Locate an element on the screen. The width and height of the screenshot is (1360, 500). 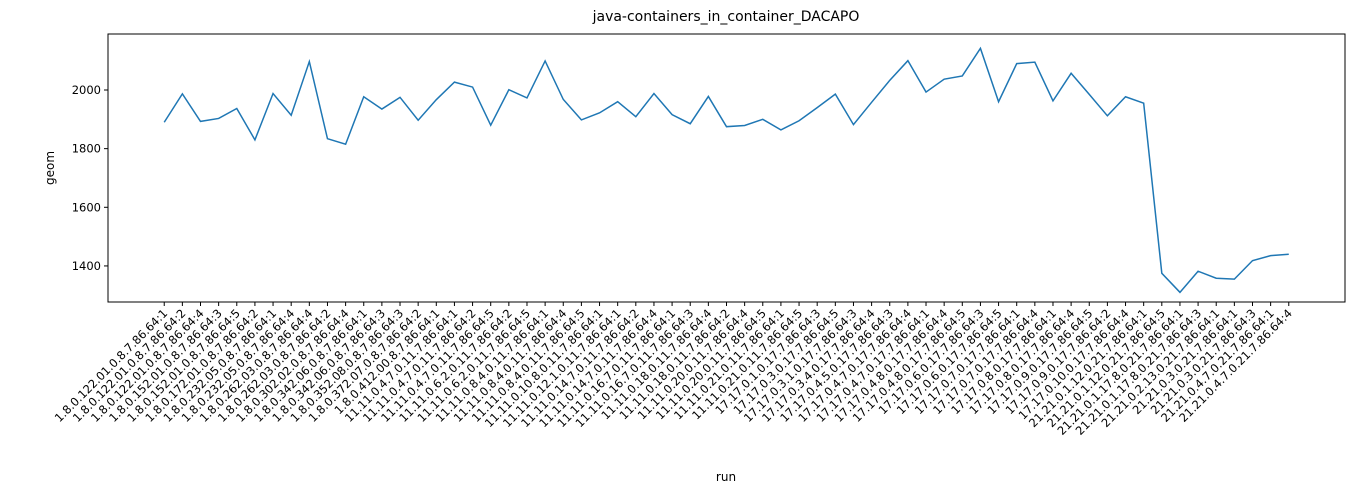
y-tick-label: 1400 is located at coordinates (86, 266).